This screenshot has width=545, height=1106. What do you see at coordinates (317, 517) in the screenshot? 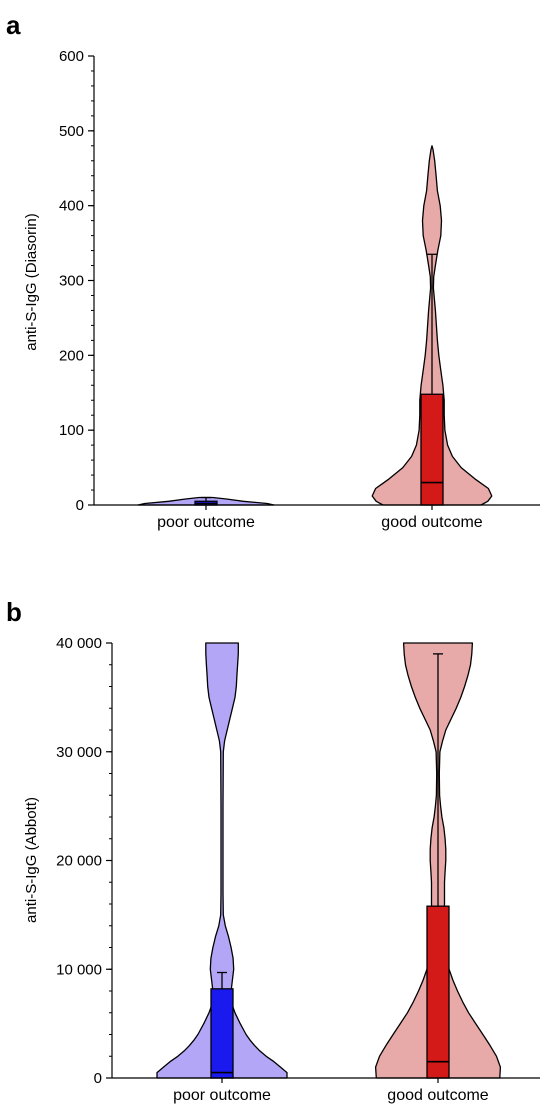
I see `x-axis-a: poor outcome good outcome` at bounding box center [317, 517].